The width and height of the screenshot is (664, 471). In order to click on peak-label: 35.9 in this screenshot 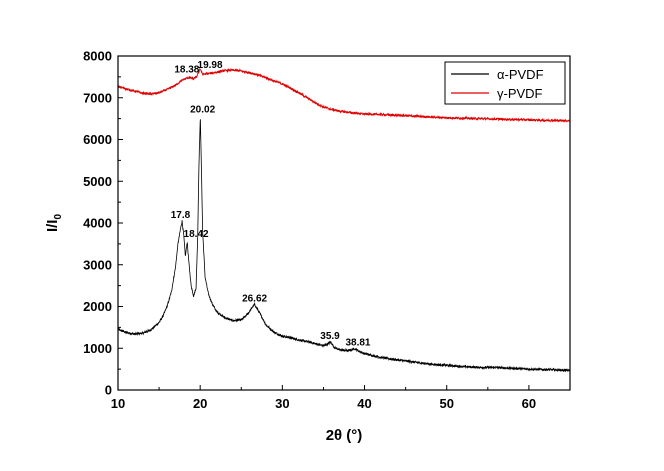, I will do `click(330, 336)`.